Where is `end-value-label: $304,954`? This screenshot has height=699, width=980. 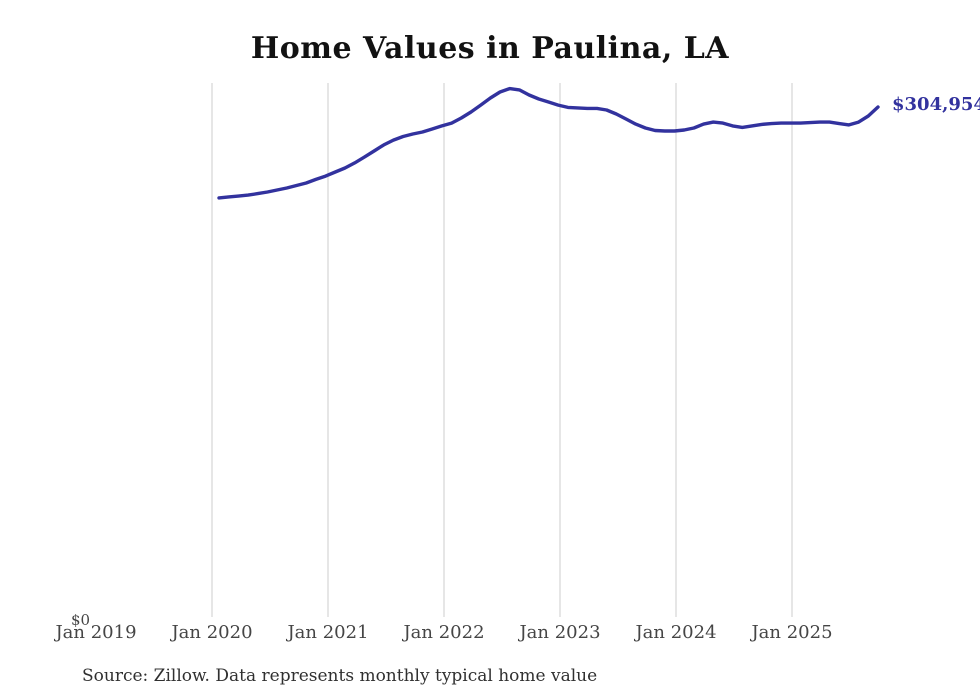 end-value-label: $304,954 is located at coordinates (936, 104).